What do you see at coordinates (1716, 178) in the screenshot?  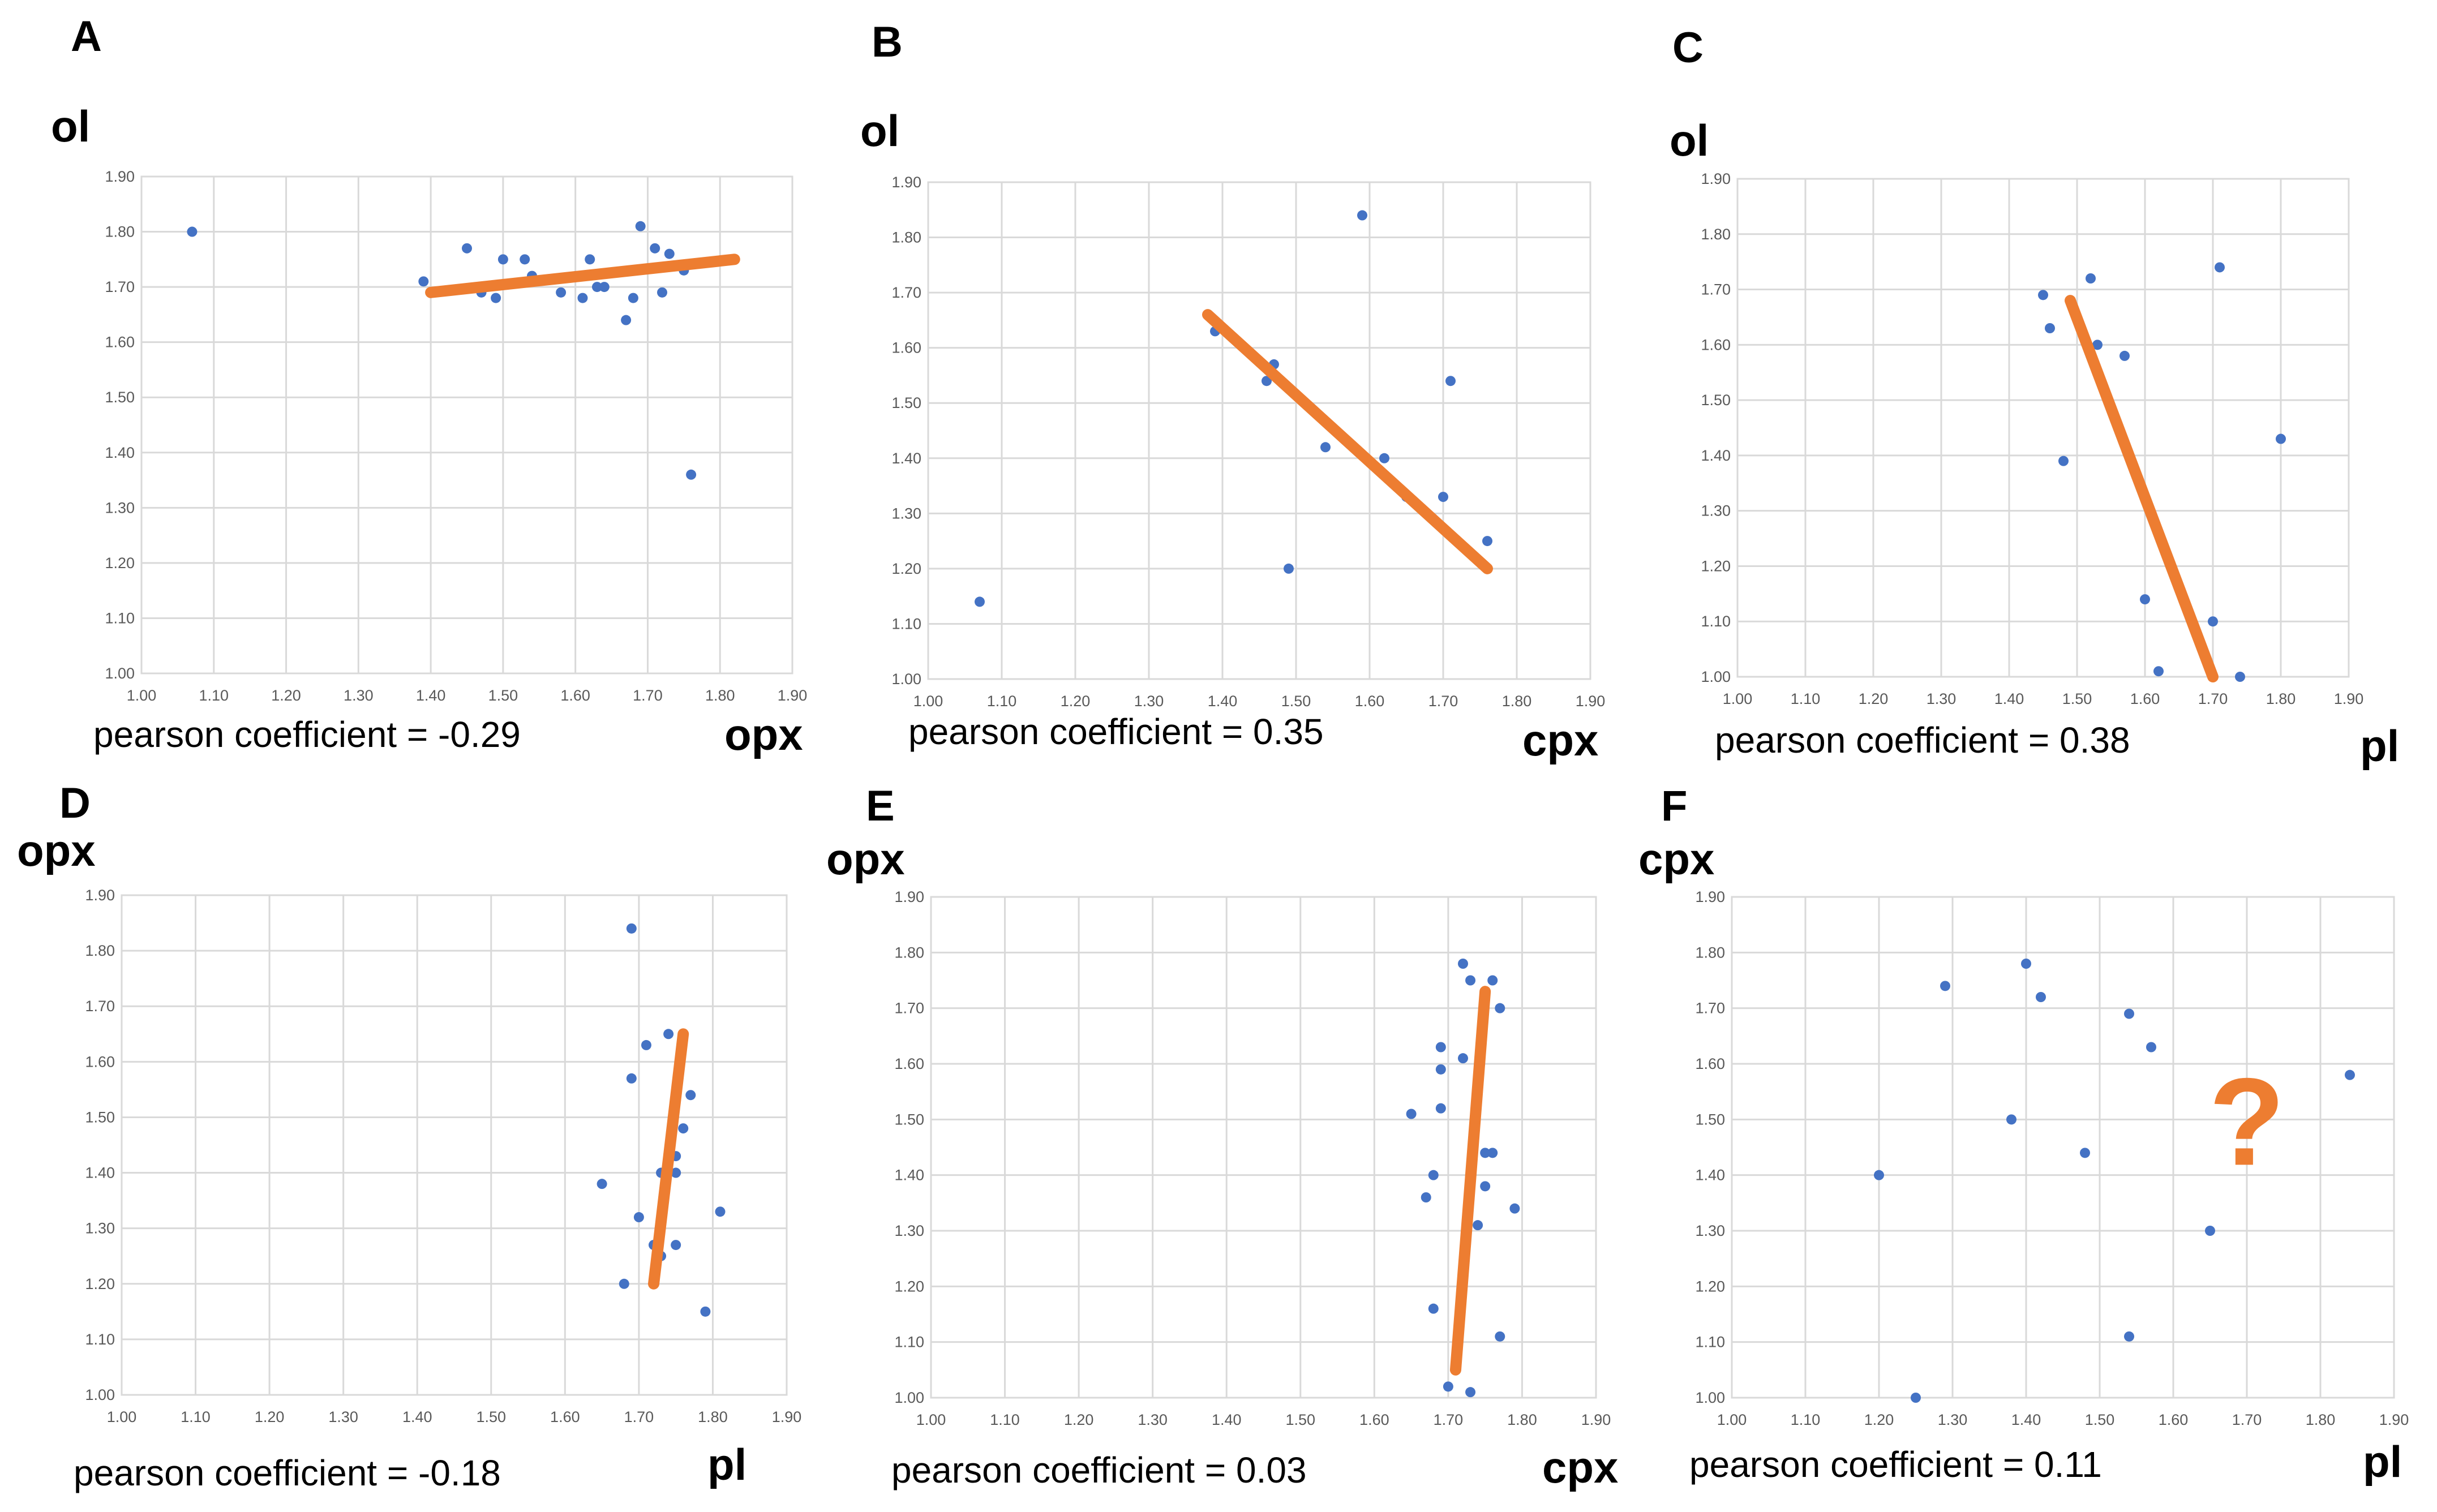 I see `y-tick-label: 1.90` at bounding box center [1716, 178].